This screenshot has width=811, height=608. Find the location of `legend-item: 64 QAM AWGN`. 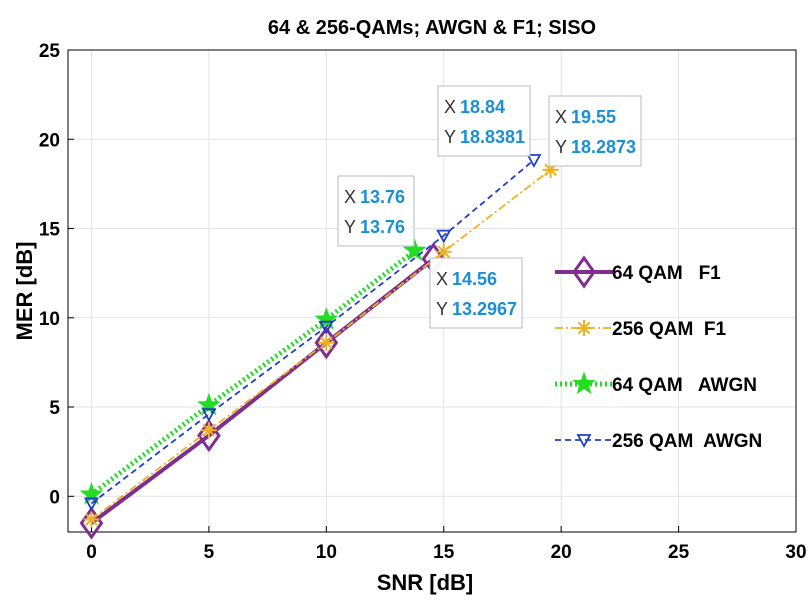

legend-item: 64 QAM AWGN is located at coordinates (656, 383).